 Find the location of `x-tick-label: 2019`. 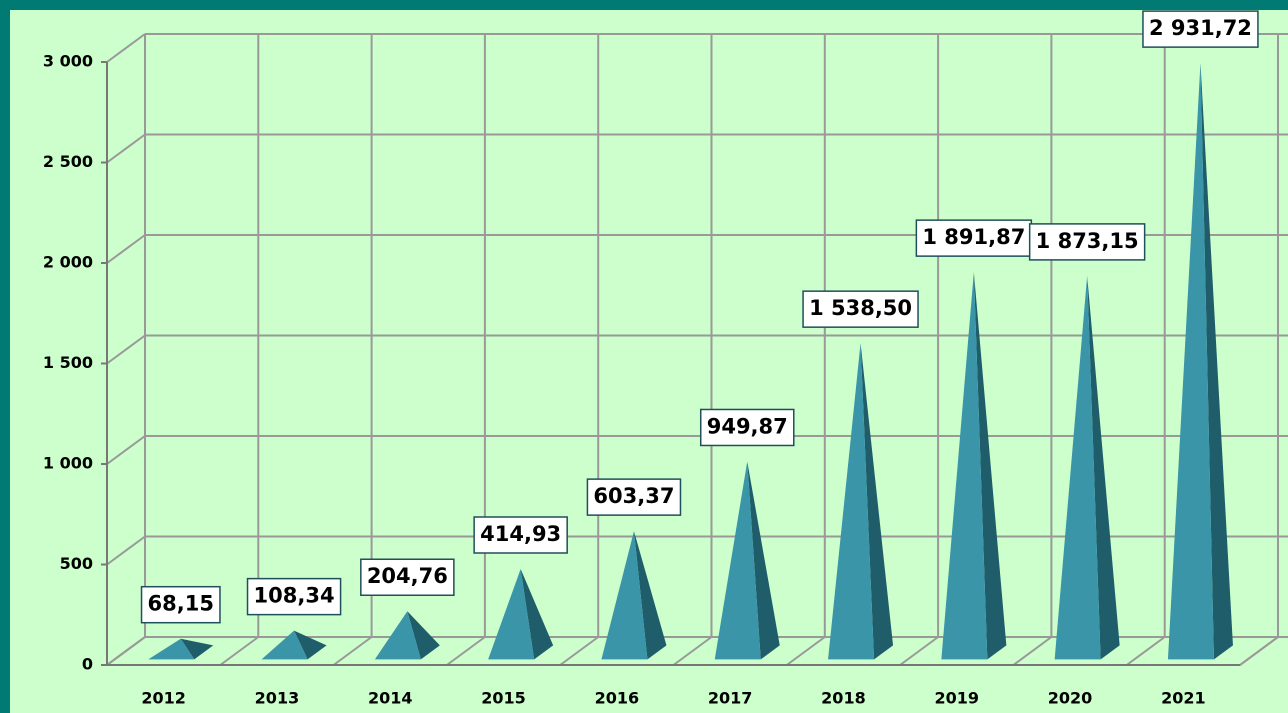

x-tick-label: 2019 is located at coordinates (956, 698).